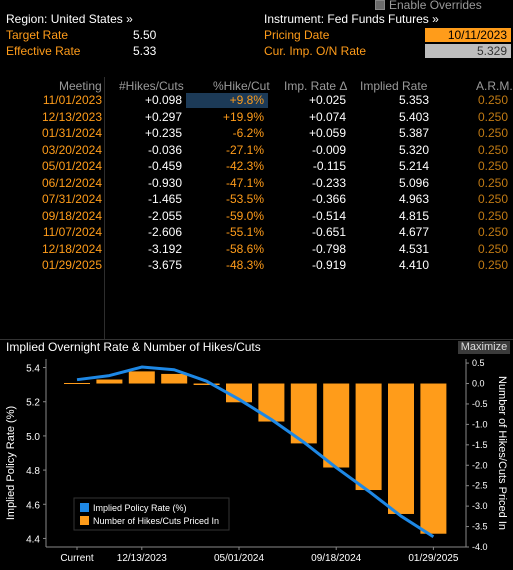  What do you see at coordinates (413, 100) in the screenshot?
I see `cell-implied: 5.353` at bounding box center [413, 100].